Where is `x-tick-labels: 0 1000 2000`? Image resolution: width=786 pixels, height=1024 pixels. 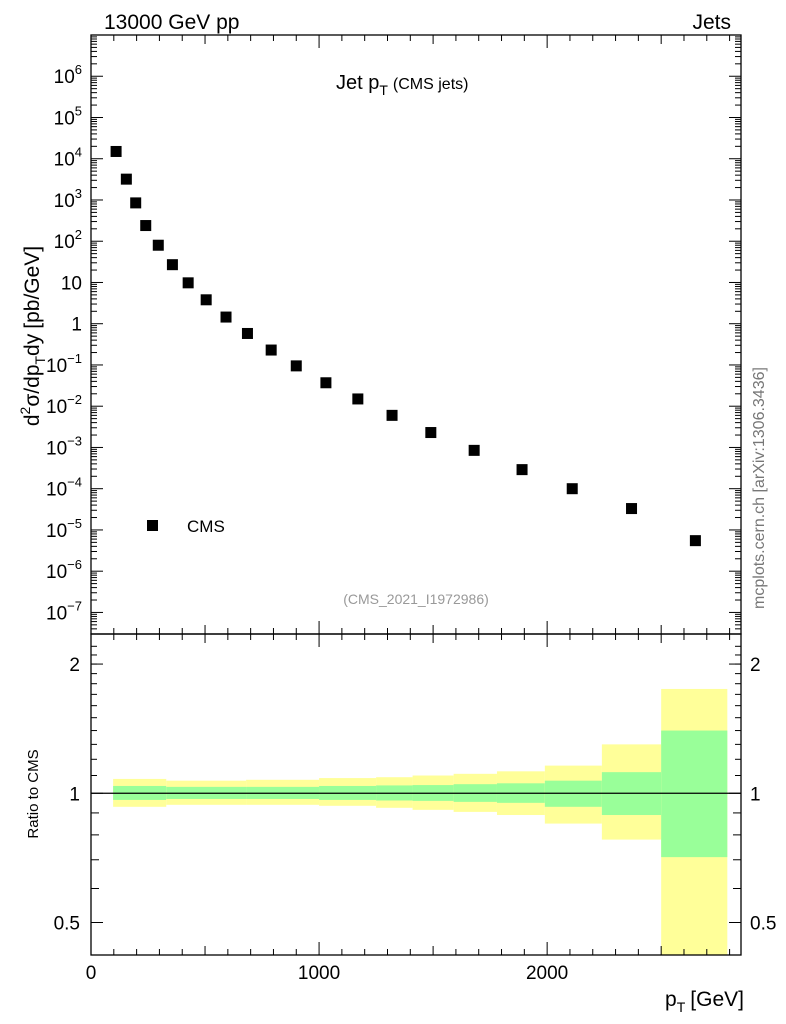
x-tick-labels: 0 1000 2000 is located at coordinates (327, 973).